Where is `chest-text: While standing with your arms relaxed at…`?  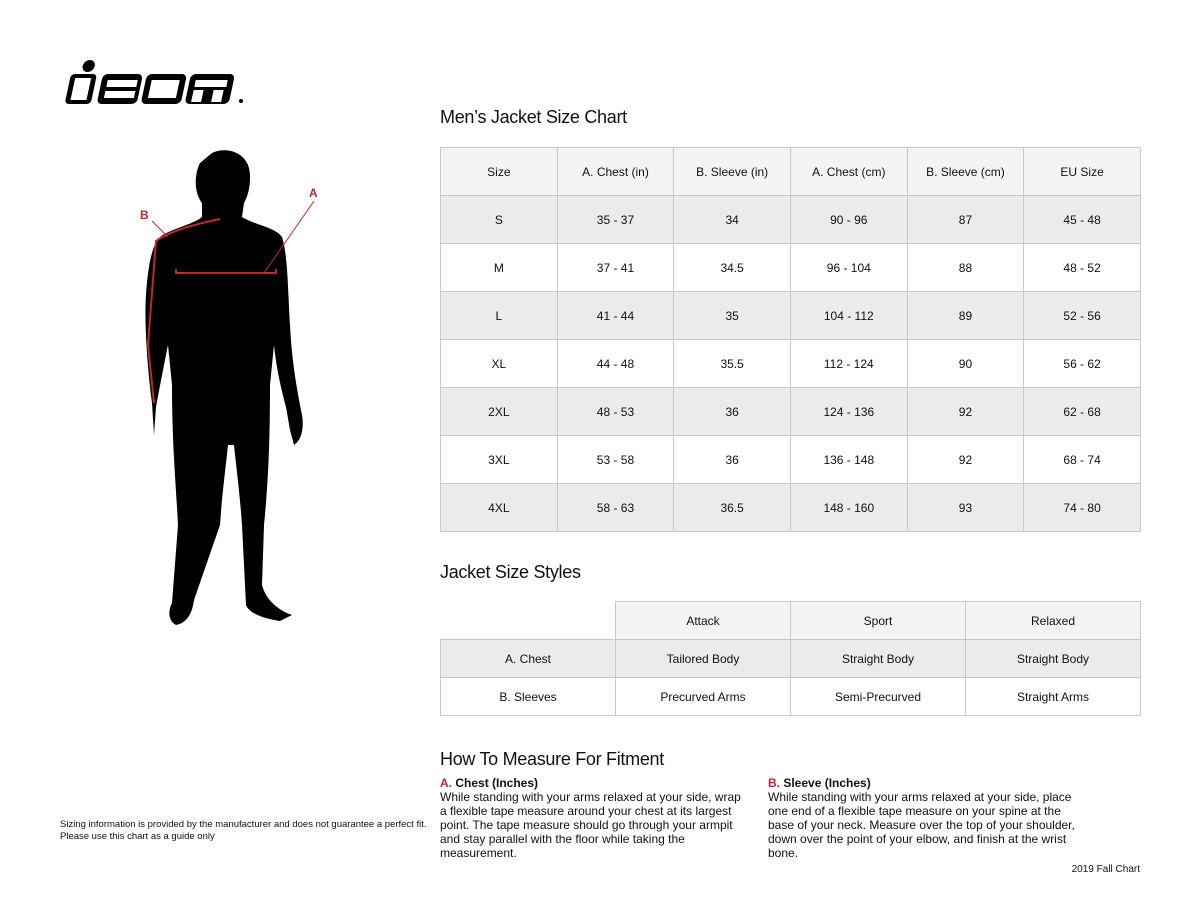 chest-text: While standing with your arms relaxed at… is located at coordinates (590, 825).